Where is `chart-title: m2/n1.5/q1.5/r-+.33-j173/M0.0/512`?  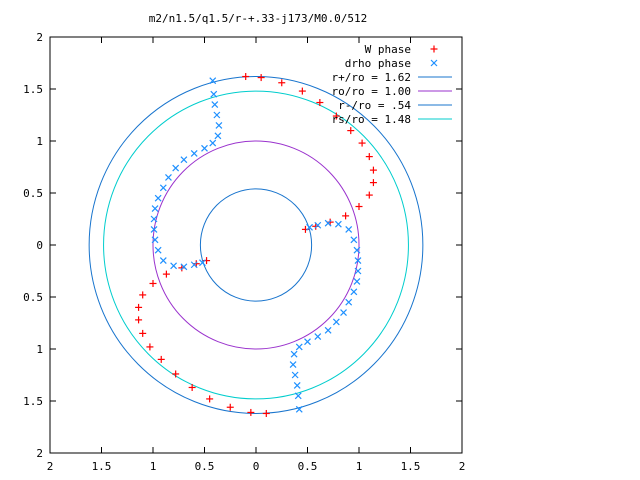 chart-title: m2/n1.5/q1.5/r-+.33-j173/M0.0/512 is located at coordinates (258, 18).